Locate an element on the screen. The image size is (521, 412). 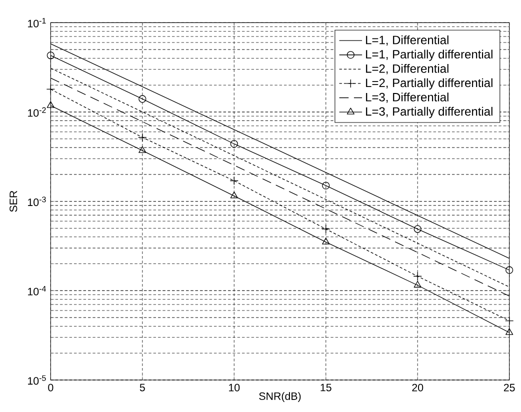
x-tick-label: 15 is located at coordinates (326, 388).